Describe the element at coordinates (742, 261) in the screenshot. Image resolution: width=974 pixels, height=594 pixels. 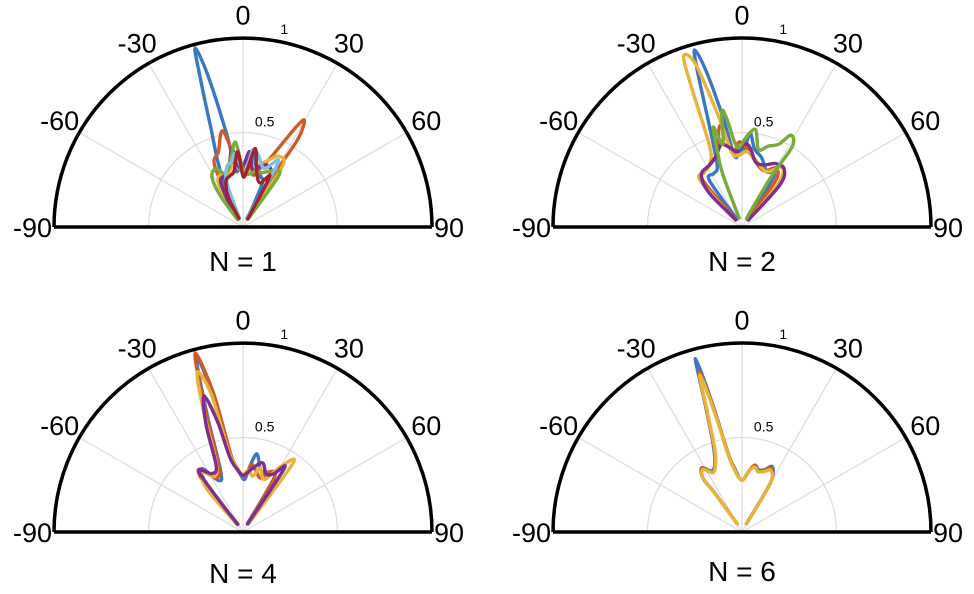
I see `panel-title: N = 2` at that location.